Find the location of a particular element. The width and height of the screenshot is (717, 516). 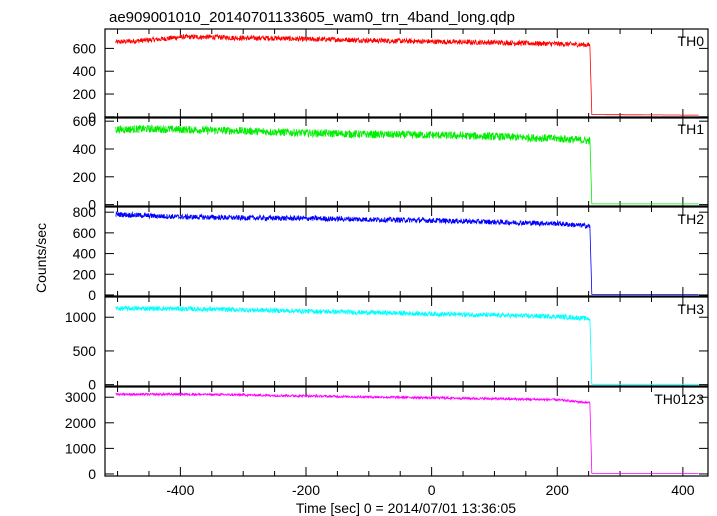

series-label: TH0123 is located at coordinates (679, 399).